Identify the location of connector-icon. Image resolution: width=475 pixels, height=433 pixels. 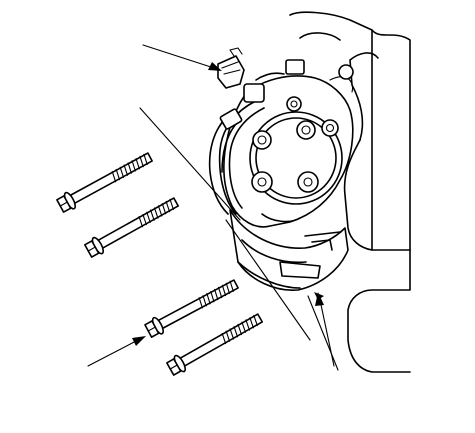
(231, 68).